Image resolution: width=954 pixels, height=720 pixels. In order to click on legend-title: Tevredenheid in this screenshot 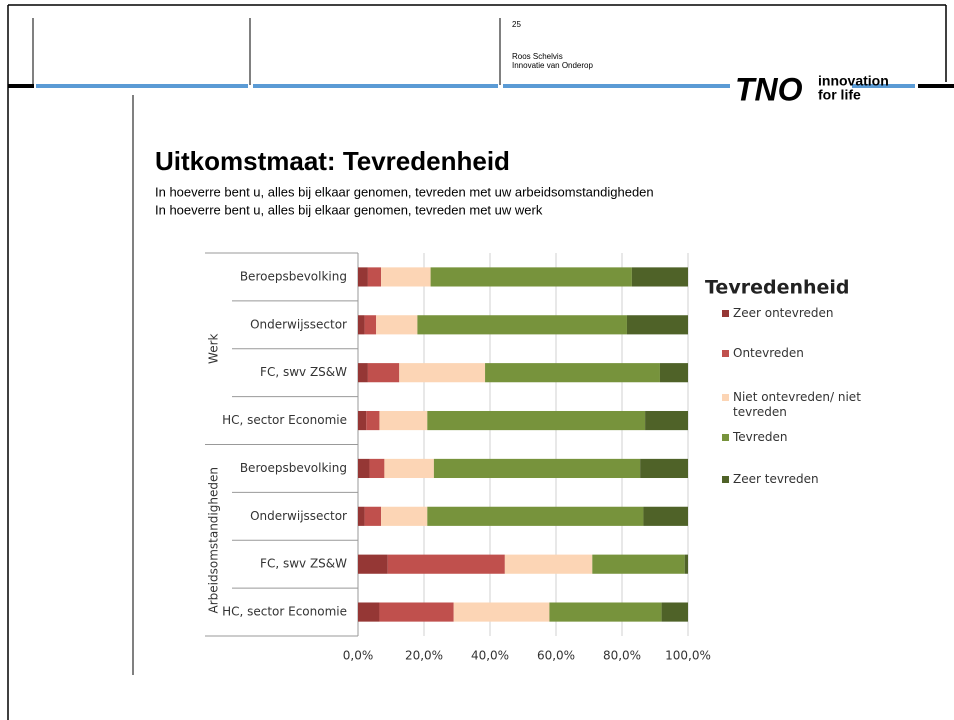, I will do `click(777, 288)`.